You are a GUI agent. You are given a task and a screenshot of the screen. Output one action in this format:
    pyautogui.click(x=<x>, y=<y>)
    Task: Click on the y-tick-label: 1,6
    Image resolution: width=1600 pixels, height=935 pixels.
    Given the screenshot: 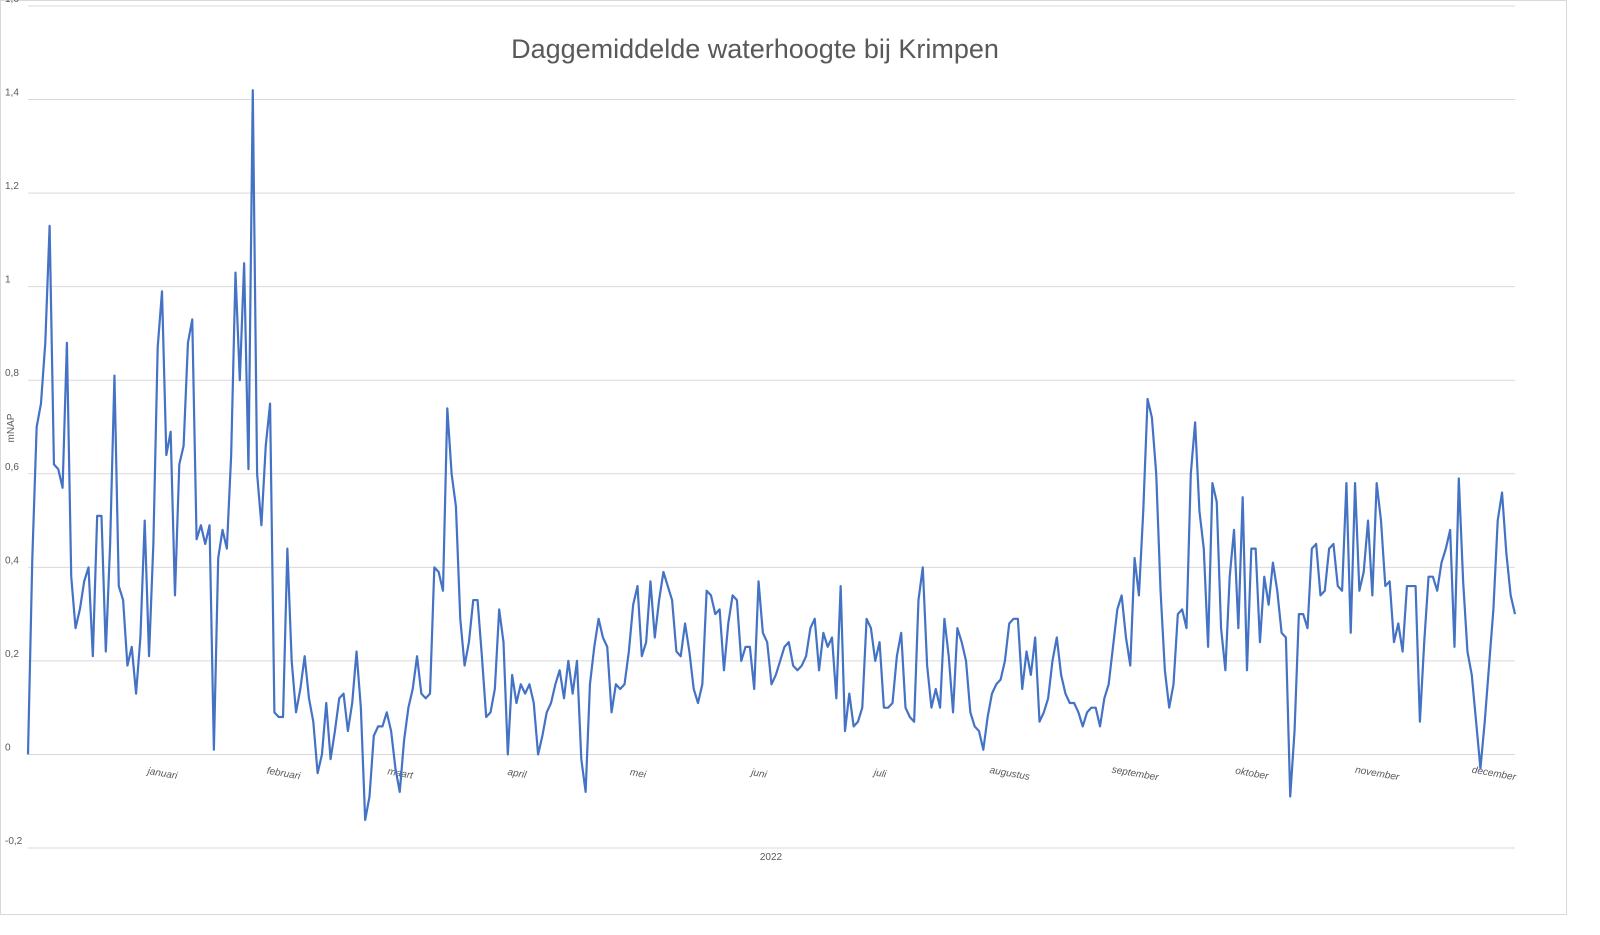 What is the action you would take?
    pyautogui.click(x=12, y=2)
    